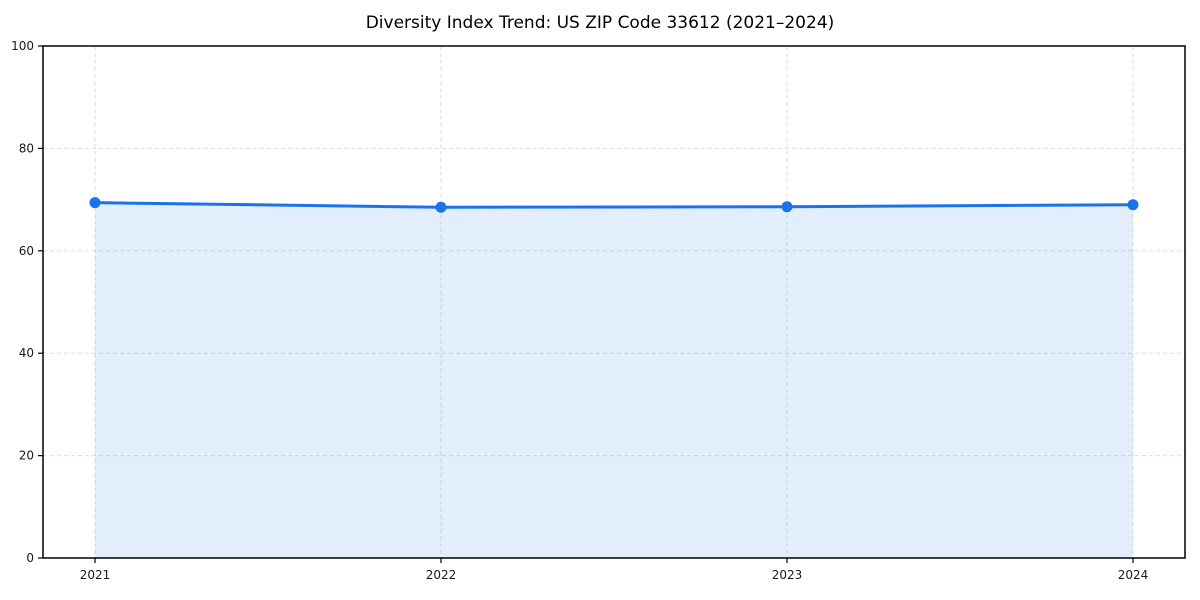 Image resolution: width=1200 pixels, height=600 pixels. I want to click on x-axis: 2021 2022 2023 2024, so click(614, 570).